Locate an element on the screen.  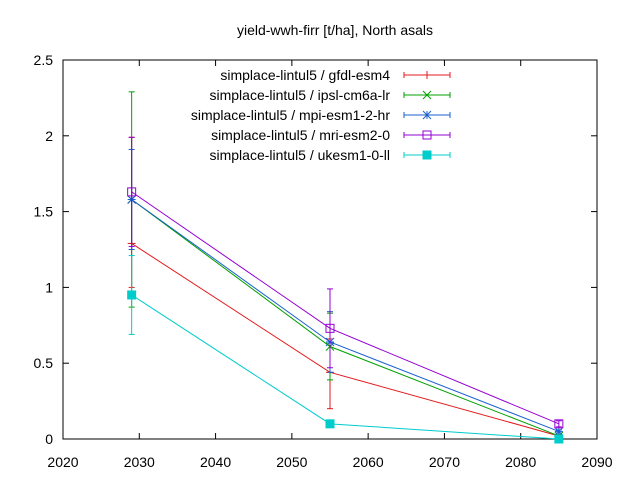
legend-entry-2: simplace-lintul5 / ipsl-cm6a-lr is located at coordinates (330, 95).